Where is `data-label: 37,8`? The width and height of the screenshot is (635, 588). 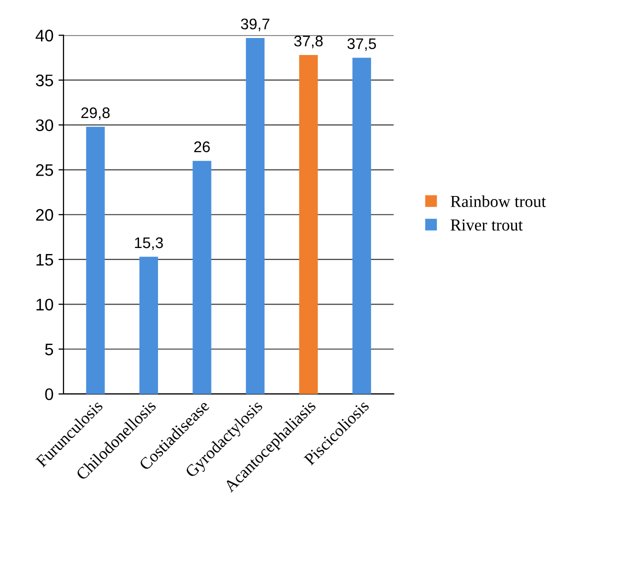 data-label: 37,8 is located at coordinates (308, 42).